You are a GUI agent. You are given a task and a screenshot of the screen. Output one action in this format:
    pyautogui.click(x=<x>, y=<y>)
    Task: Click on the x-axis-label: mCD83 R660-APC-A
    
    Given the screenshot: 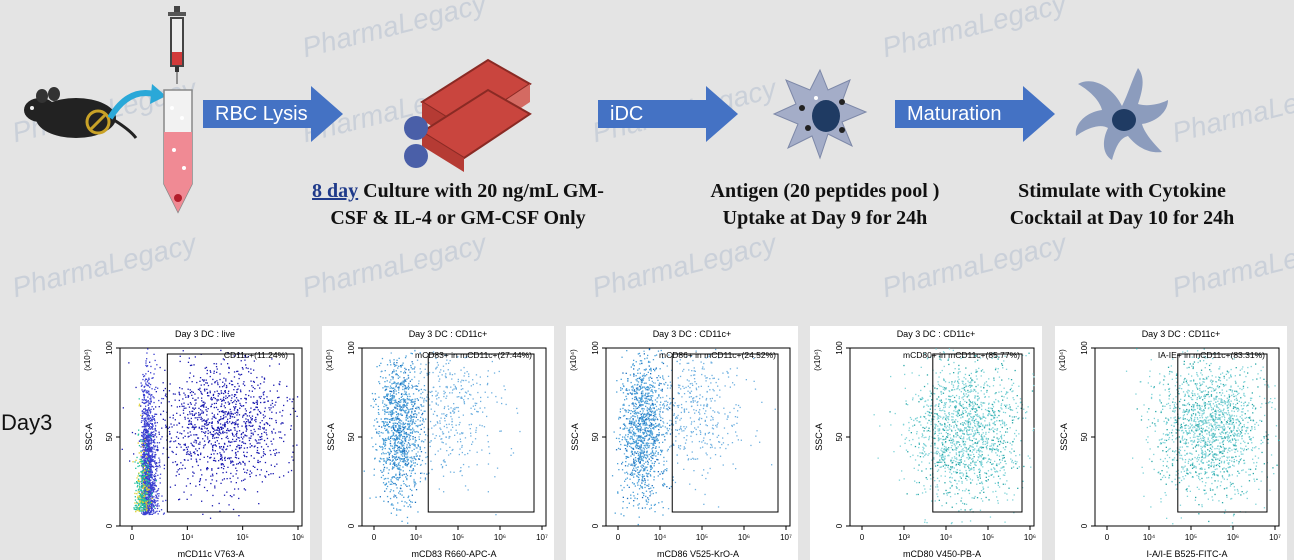 What is the action you would take?
    pyautogui.click(x=453, y=554)
    